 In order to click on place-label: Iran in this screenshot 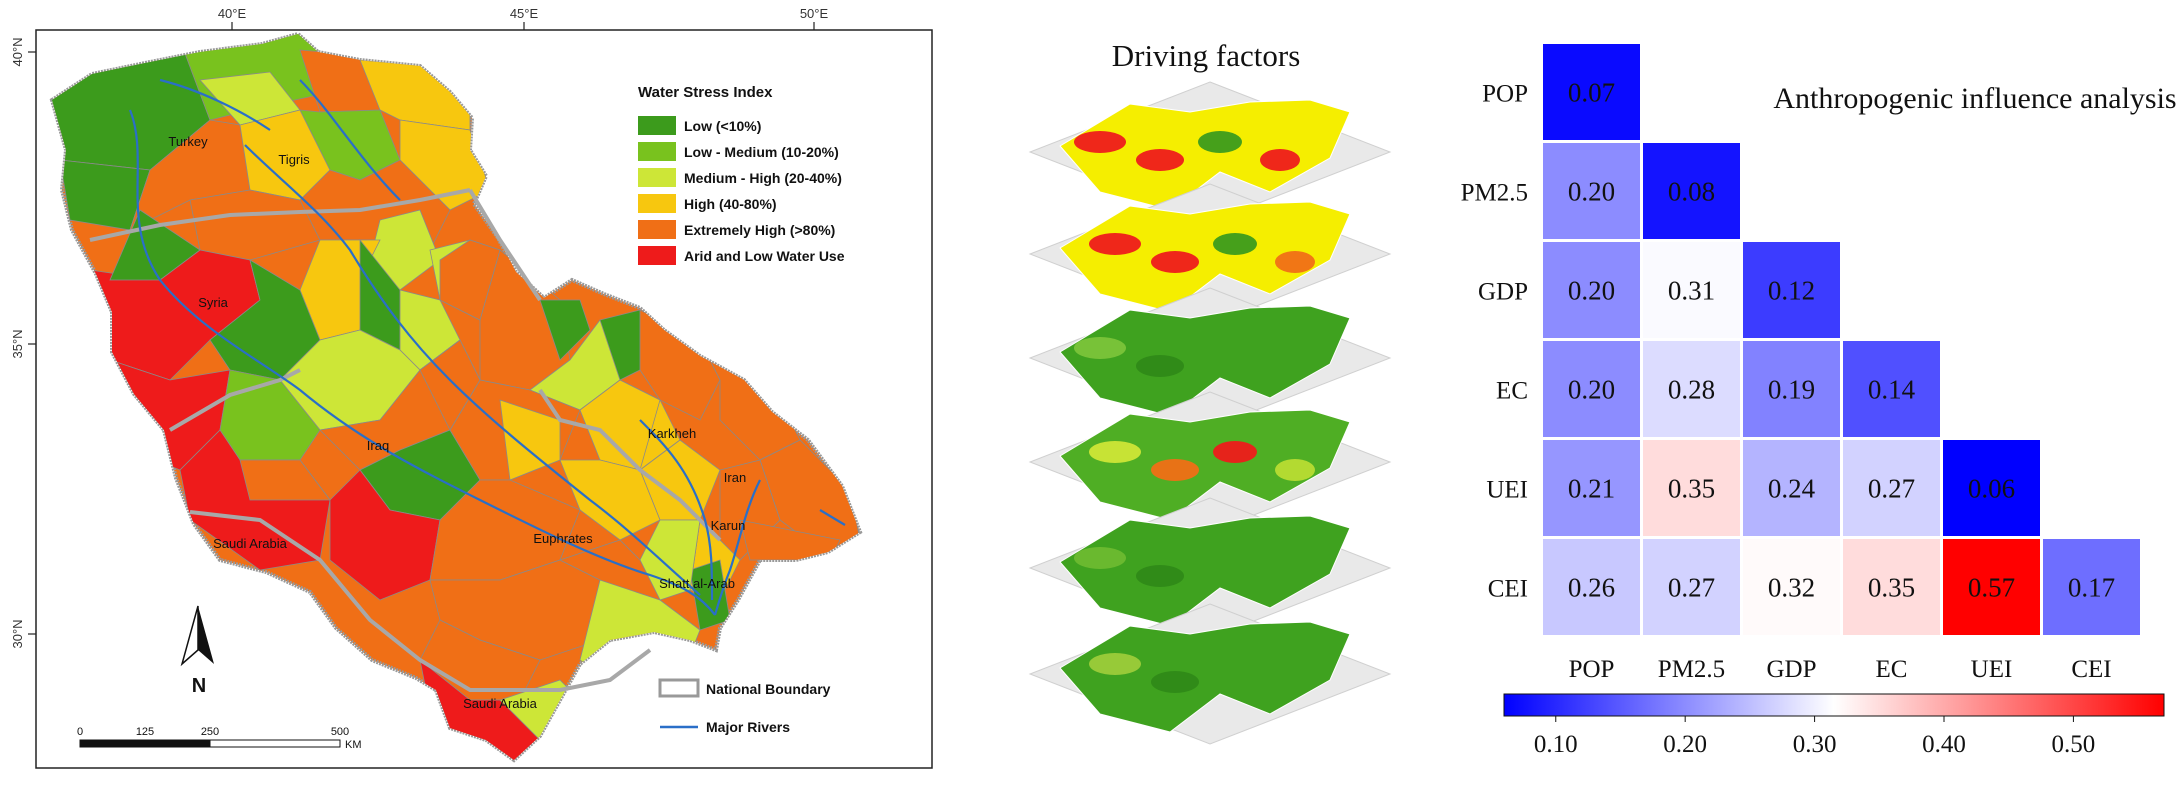, I will do `click(735, 477)`.